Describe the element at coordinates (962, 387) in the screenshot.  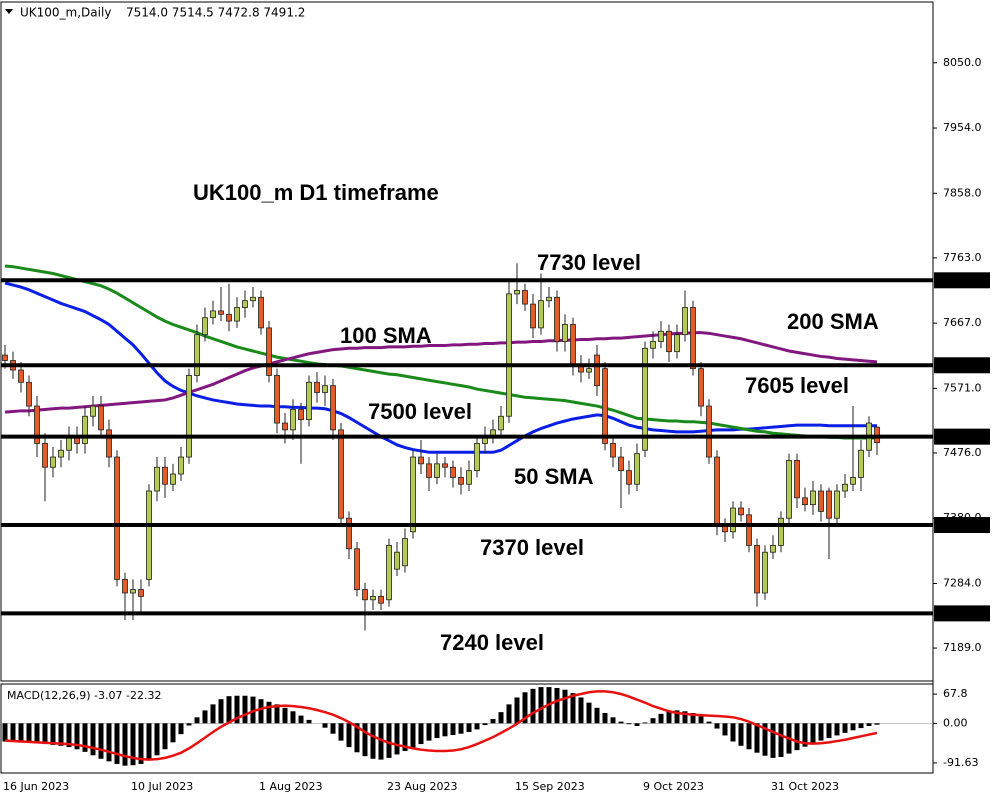
I see `y-tick-label: 7571.0` at that location.